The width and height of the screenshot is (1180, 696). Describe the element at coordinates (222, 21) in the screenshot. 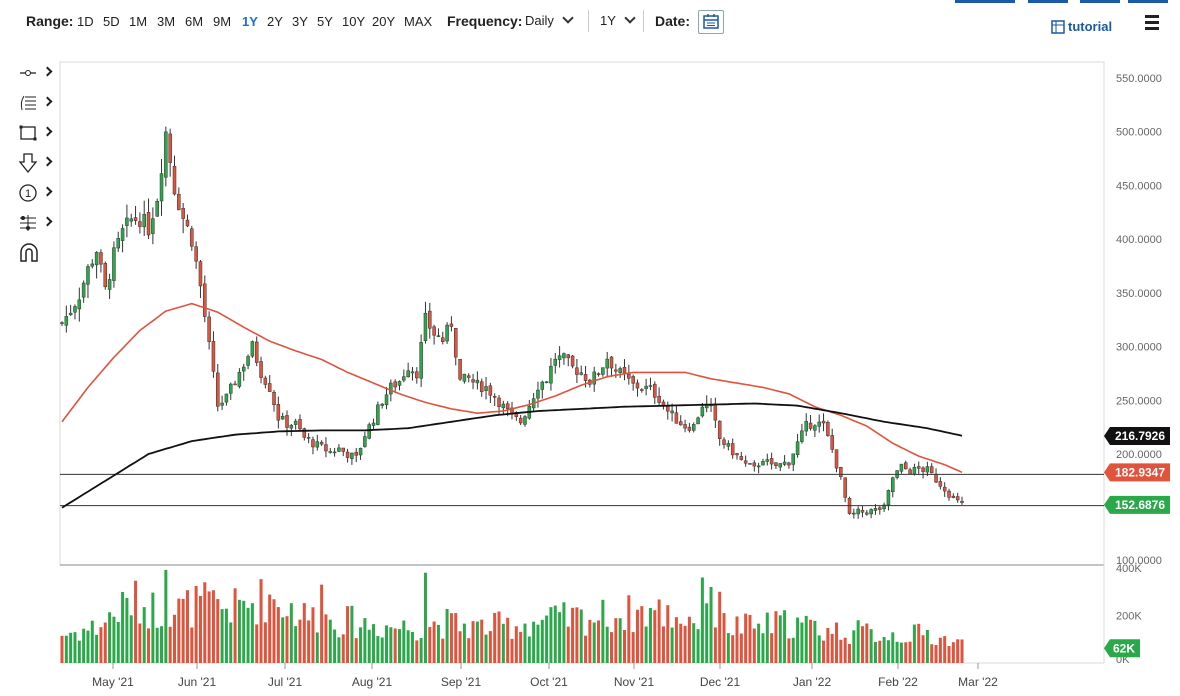

I see `range-9m: 9M` at that location.